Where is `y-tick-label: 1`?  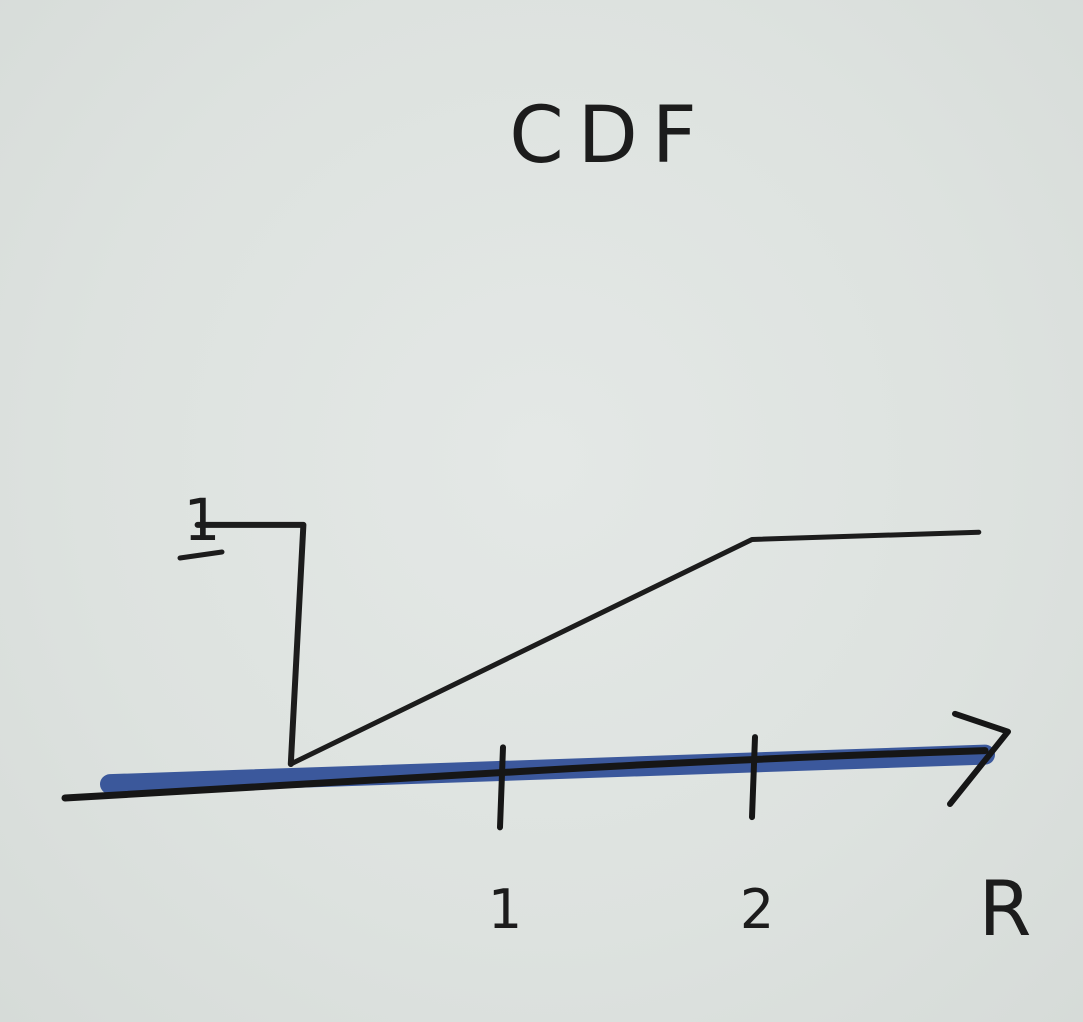
y-tick-label: 1 is located at coordinates (202, 520).